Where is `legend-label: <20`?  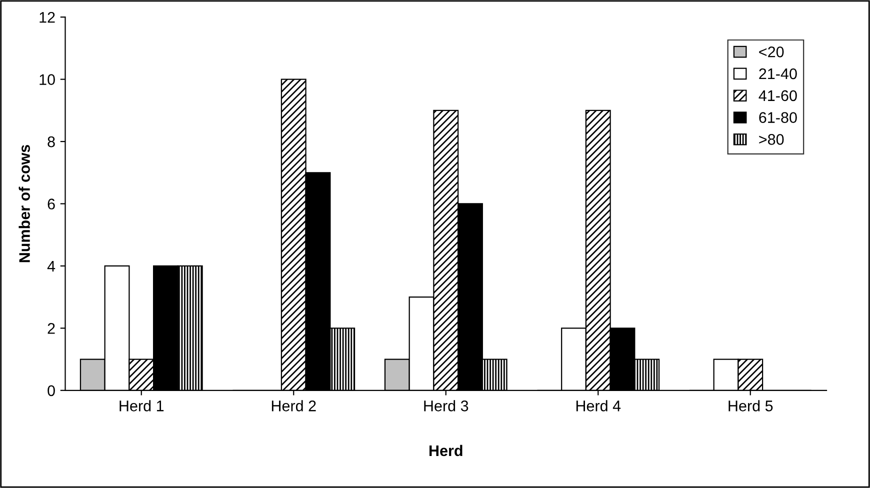
legend-label: <20 is located at coordinates (771, 52).